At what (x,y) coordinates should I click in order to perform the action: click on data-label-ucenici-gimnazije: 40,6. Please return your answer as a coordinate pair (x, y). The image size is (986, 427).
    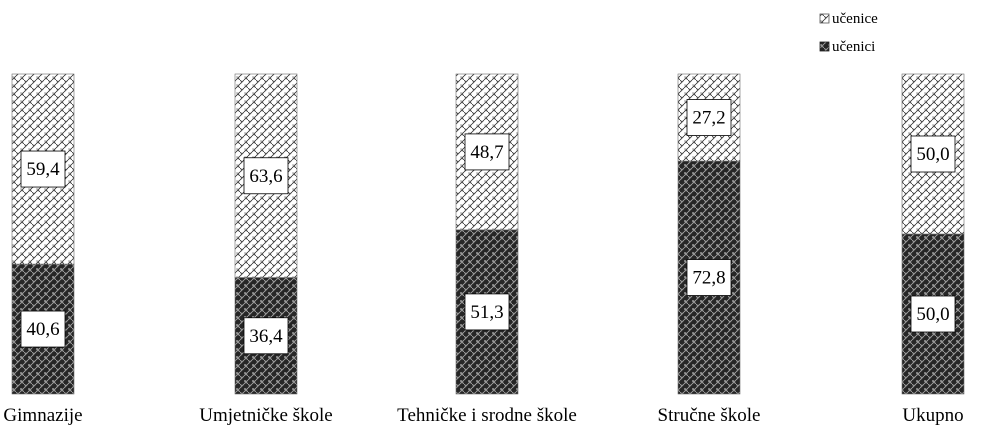
    Looking at the image, I should click on (42, 329).